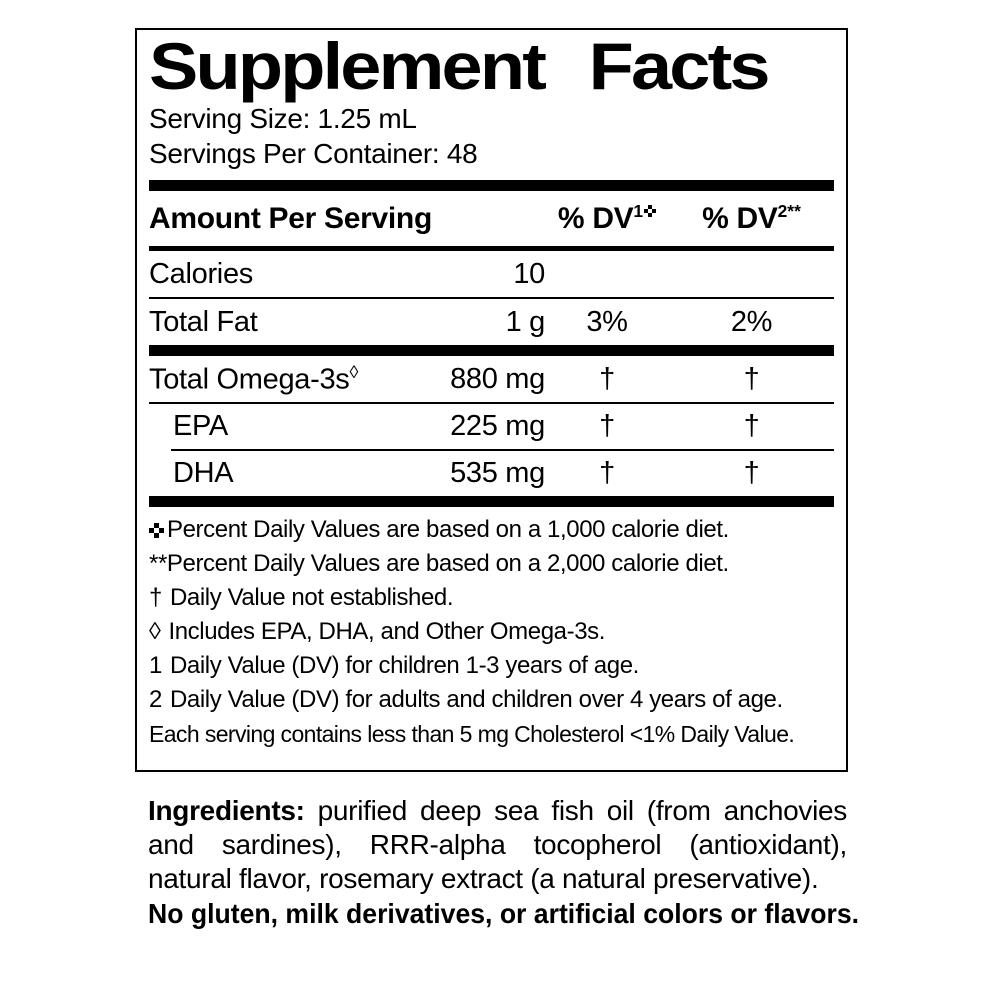 The height and width of the screenshot is (1000, 1000). I want to click on number-marker: 1, so click(155, 665).